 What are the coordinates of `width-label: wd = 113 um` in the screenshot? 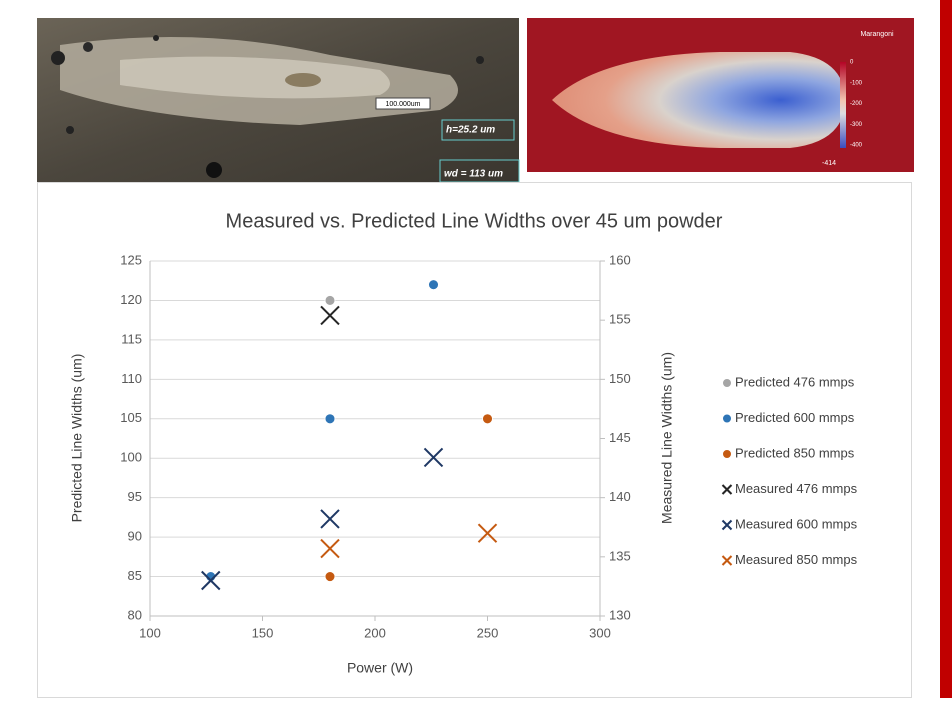 It's located at (473, 174).